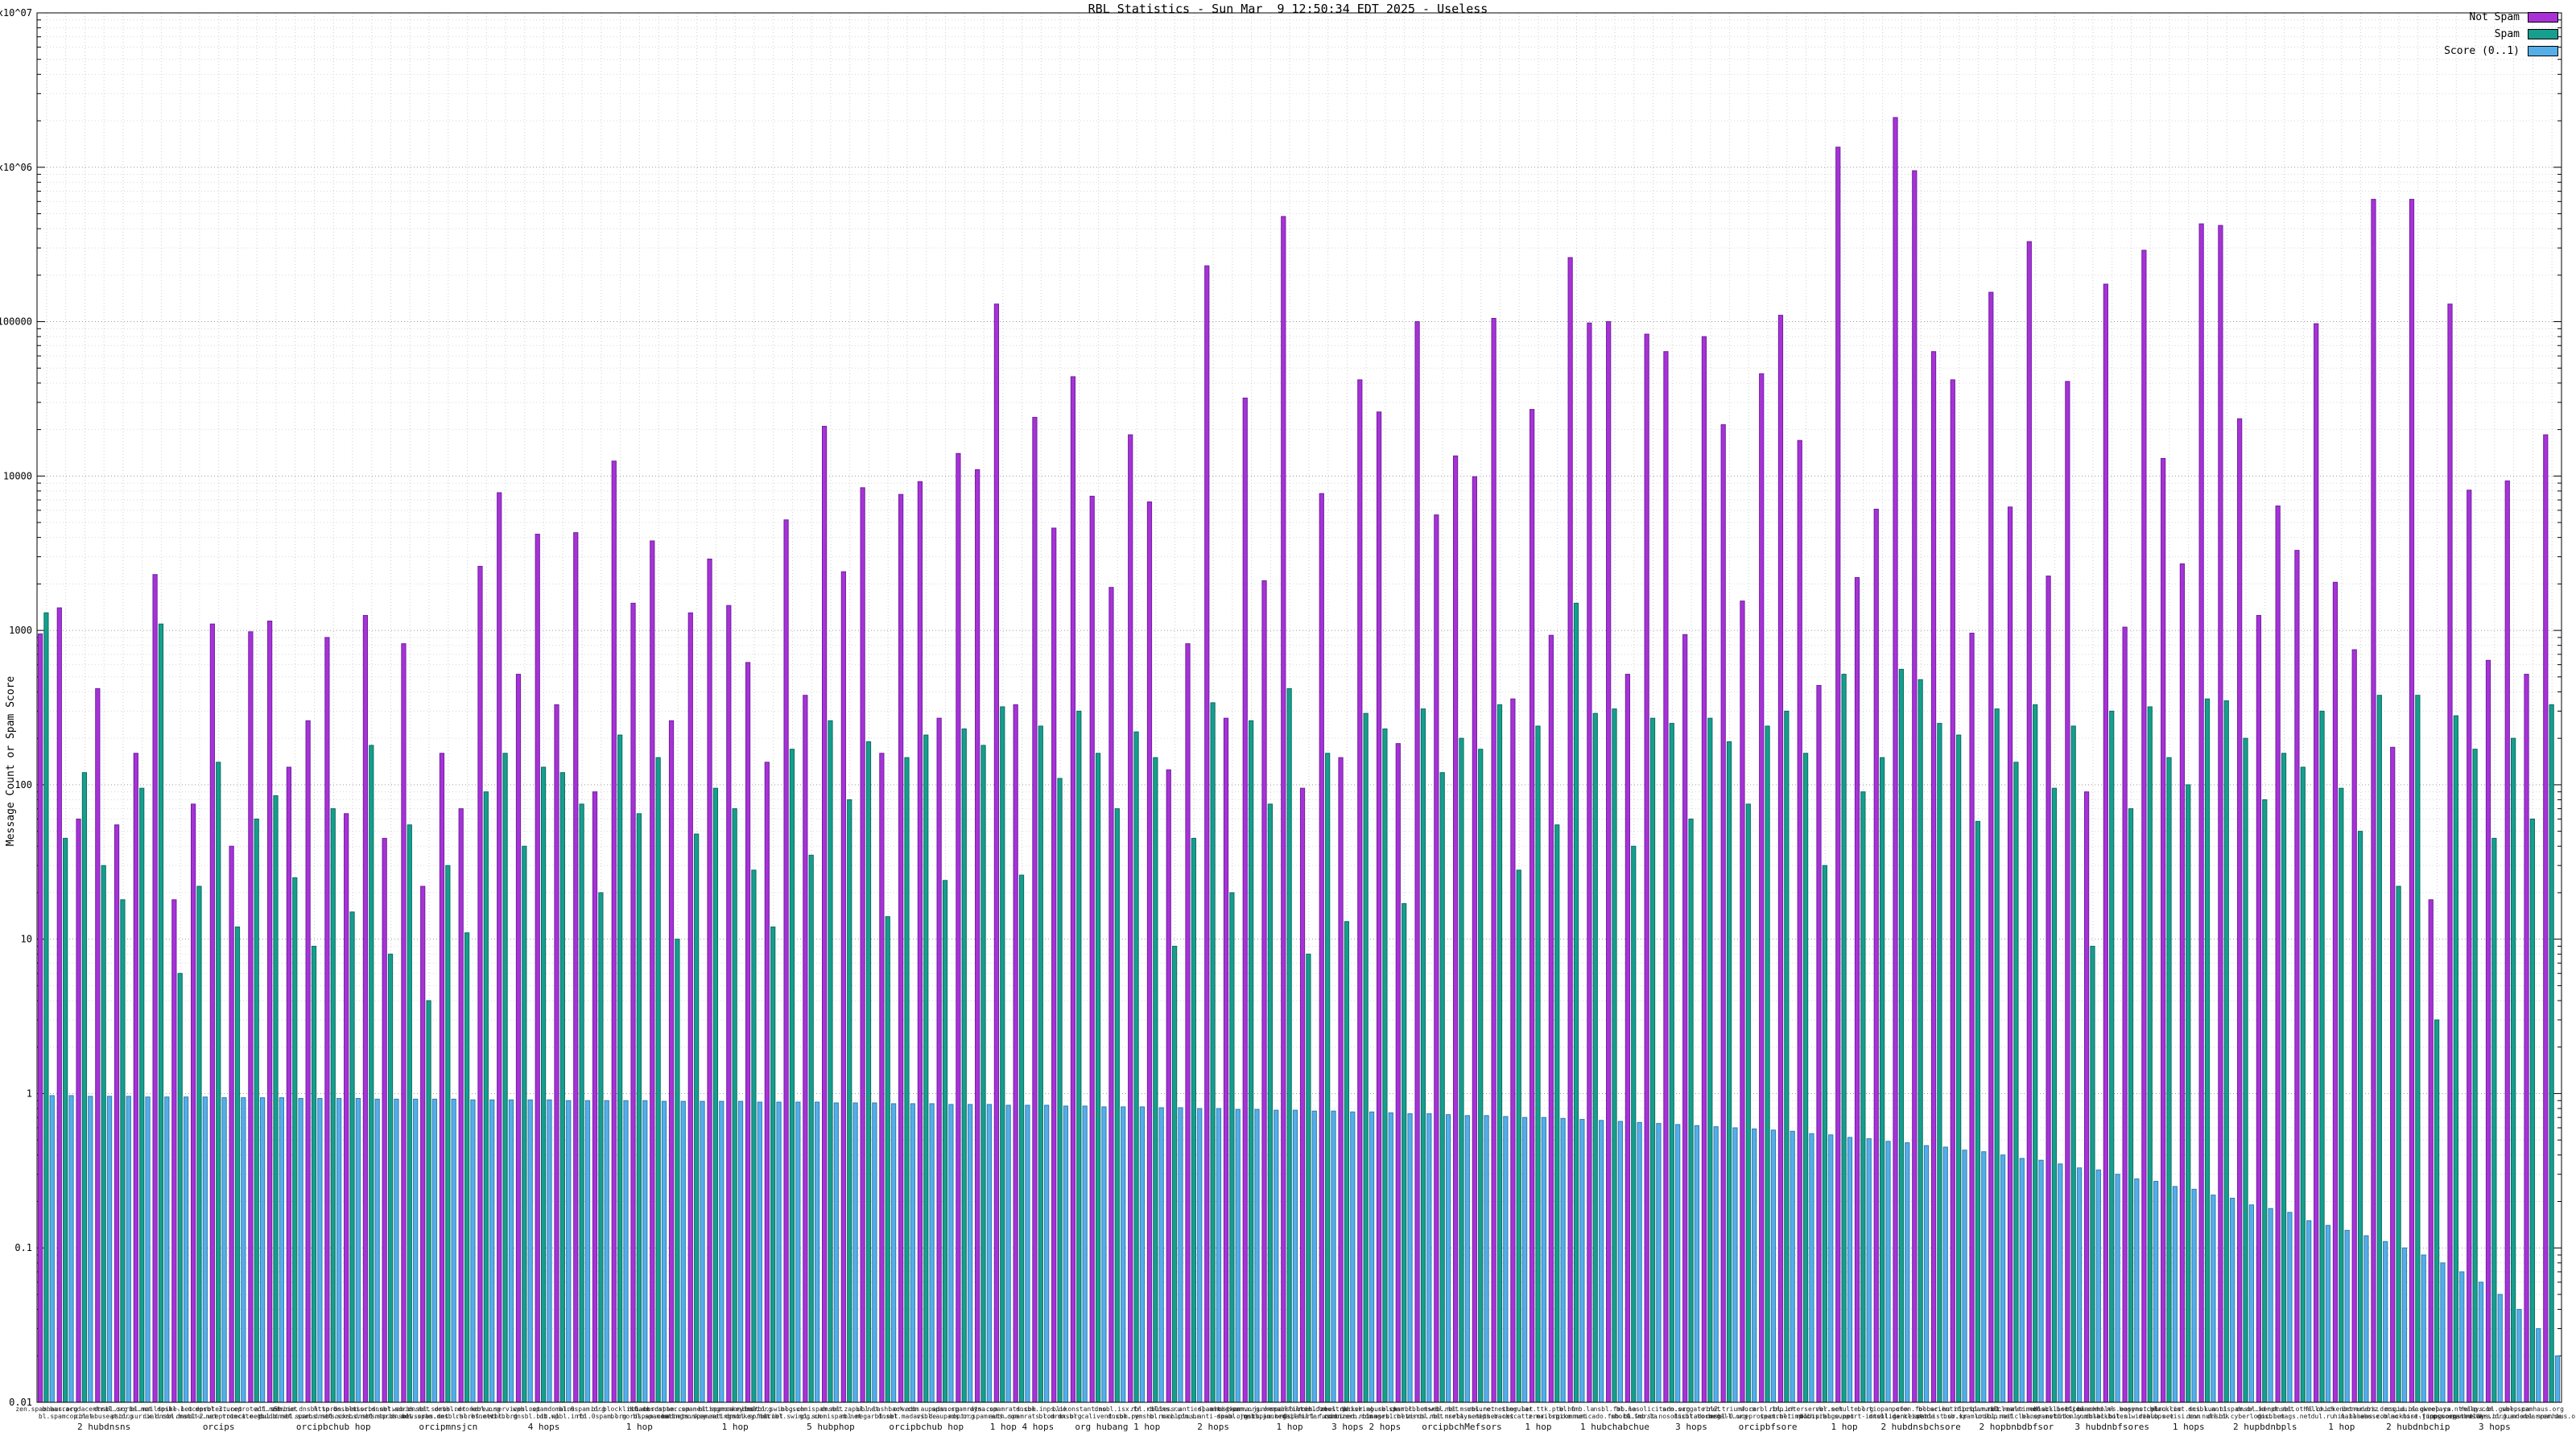  Describe the element at coordinates (506, 1409) in the screenshot. I see `x-tick-label: korea.services.net` at that location.